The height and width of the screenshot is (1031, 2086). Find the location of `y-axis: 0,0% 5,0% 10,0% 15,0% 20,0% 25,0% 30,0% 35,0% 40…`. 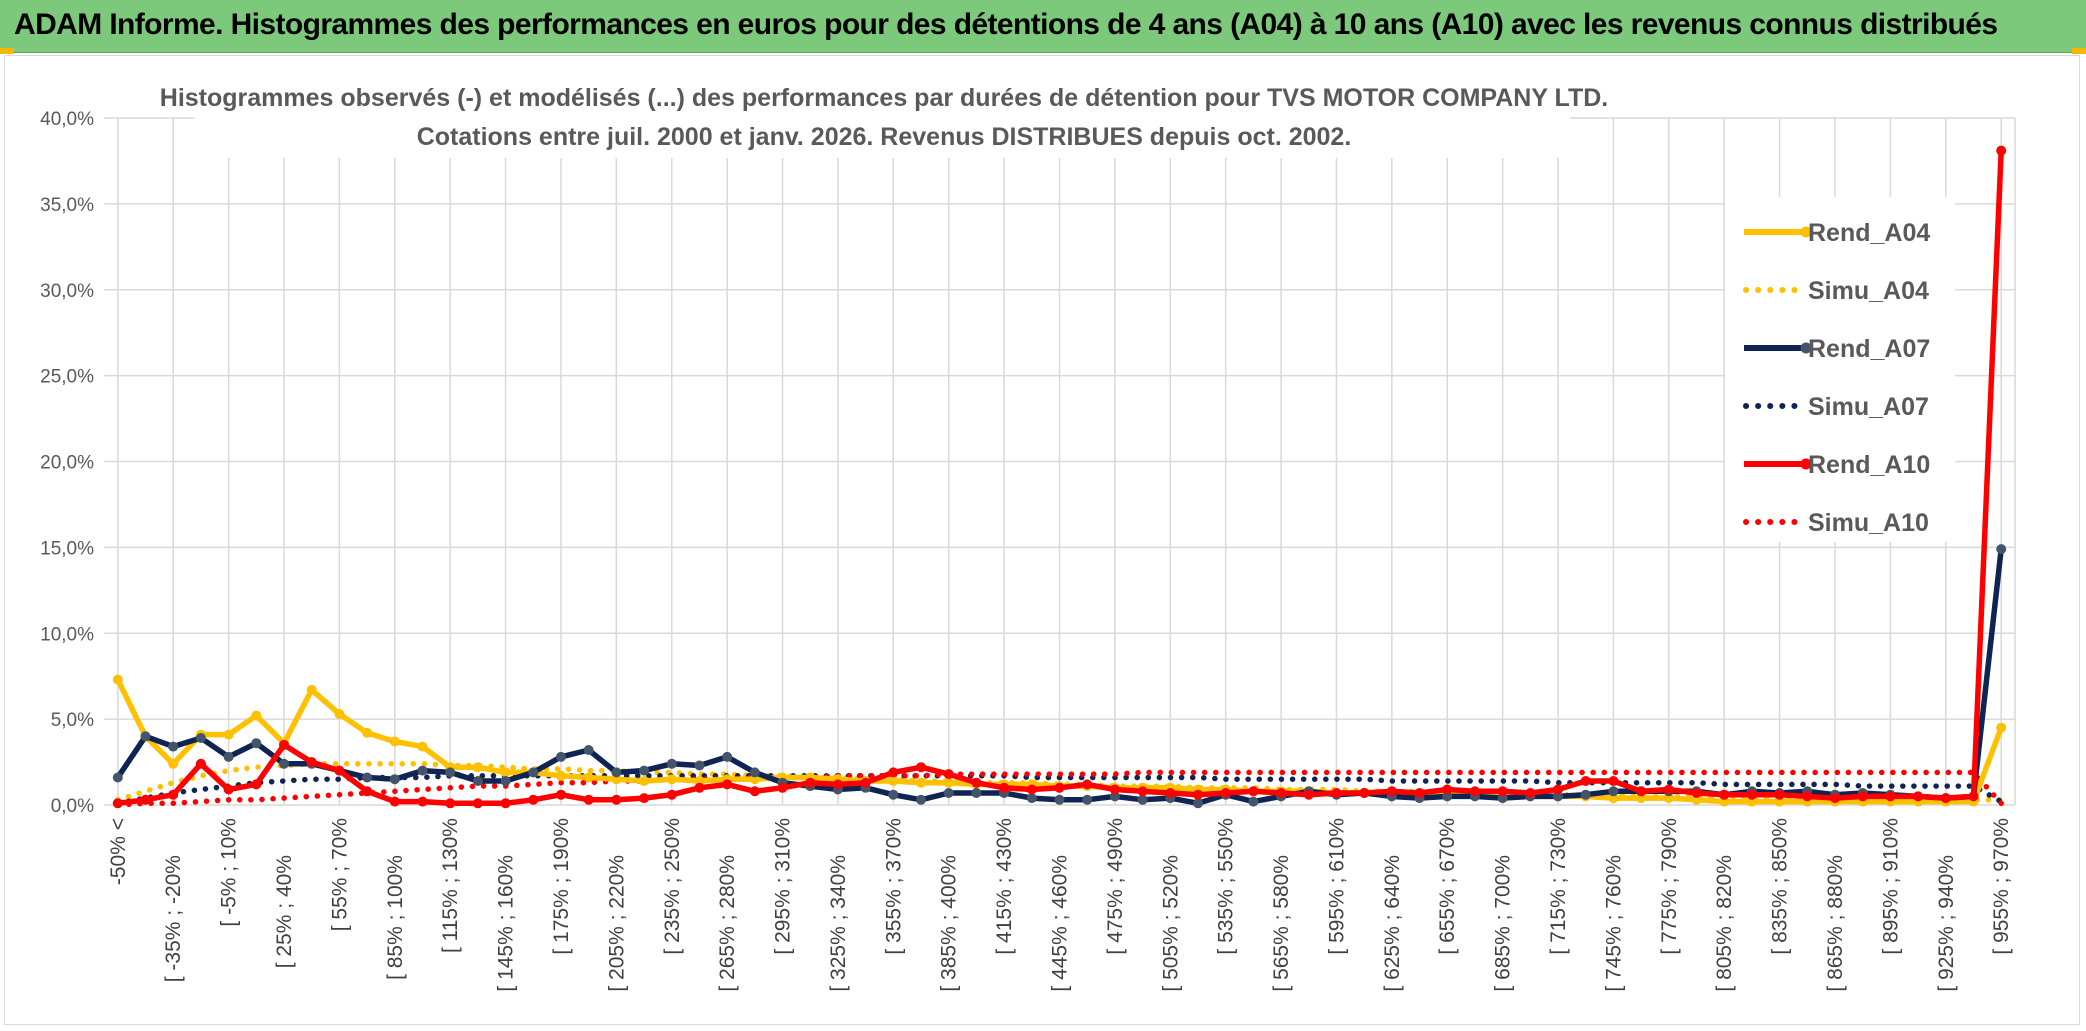

y-axis: 0,0% 5,0% 10,0% 15,0% 20,0% 25,0% 30,0% 35,0% 40… is located at coordinates (67, 463).